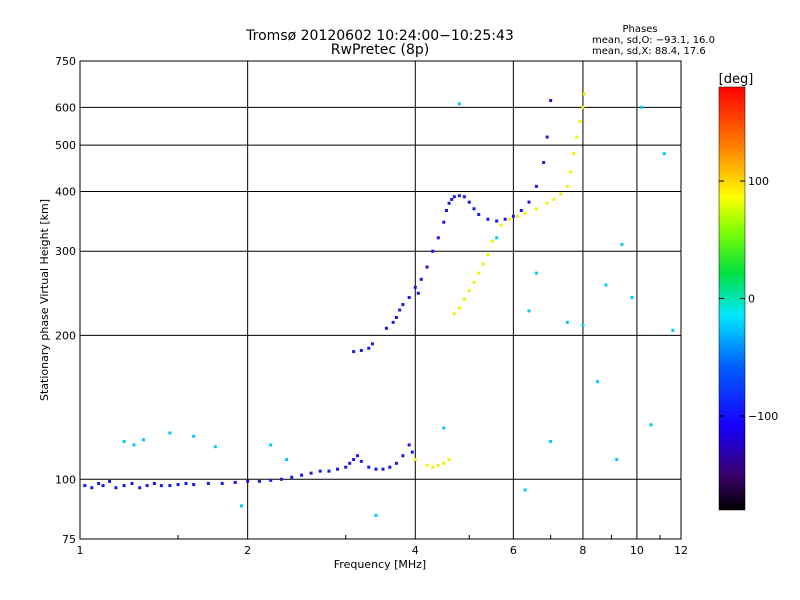 This screenshot has width=800, height=600. I want to click on phases-line-x: mean, sd,X: 88.4, 17.6, so click(649, 51).